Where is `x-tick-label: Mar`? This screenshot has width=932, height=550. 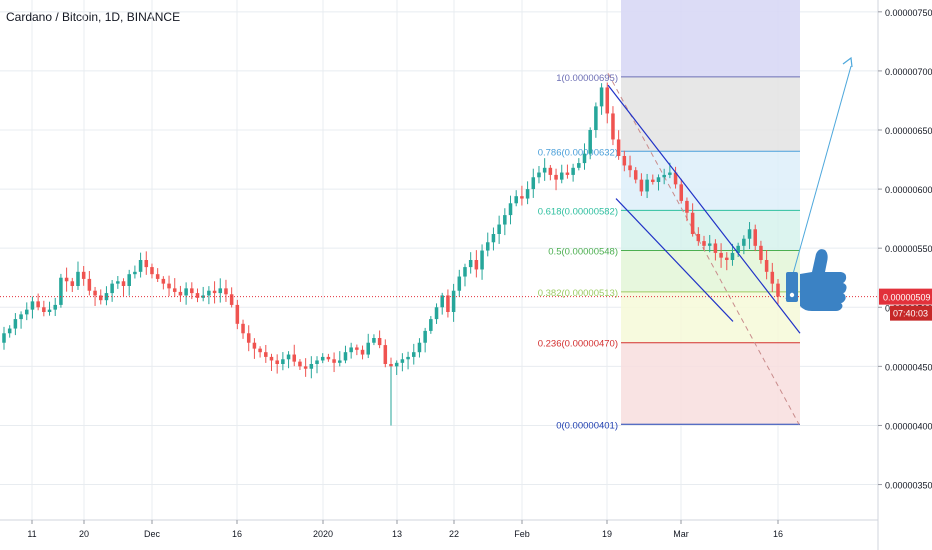
x-tick-label: Mar is located at coordinates (681, 534).